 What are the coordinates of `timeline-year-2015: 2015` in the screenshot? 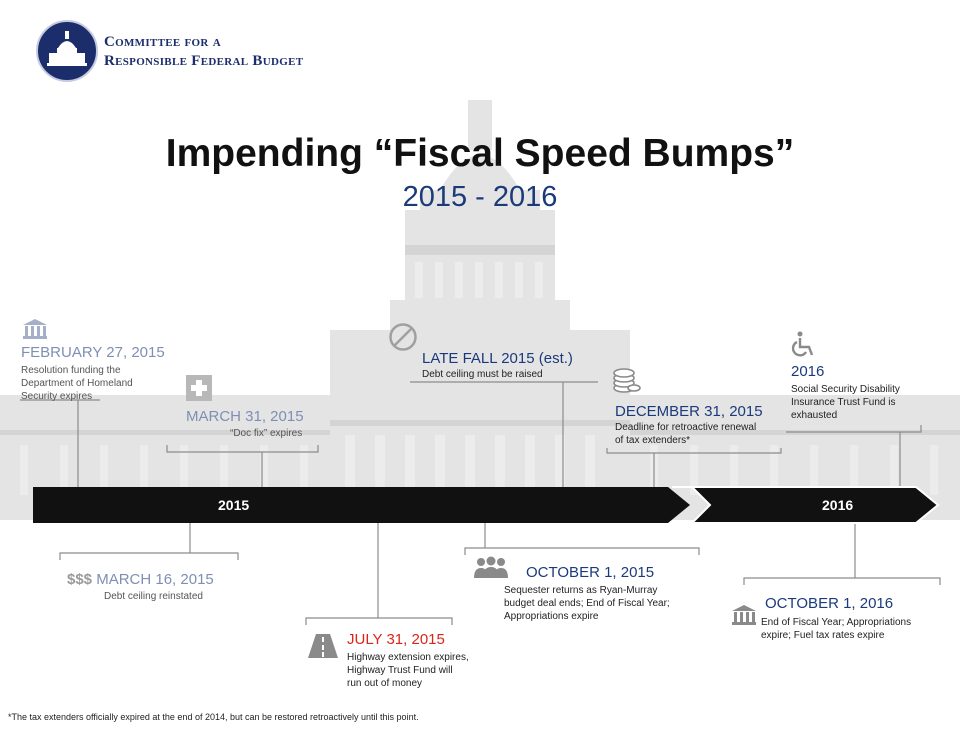 It's located at (234, 505).